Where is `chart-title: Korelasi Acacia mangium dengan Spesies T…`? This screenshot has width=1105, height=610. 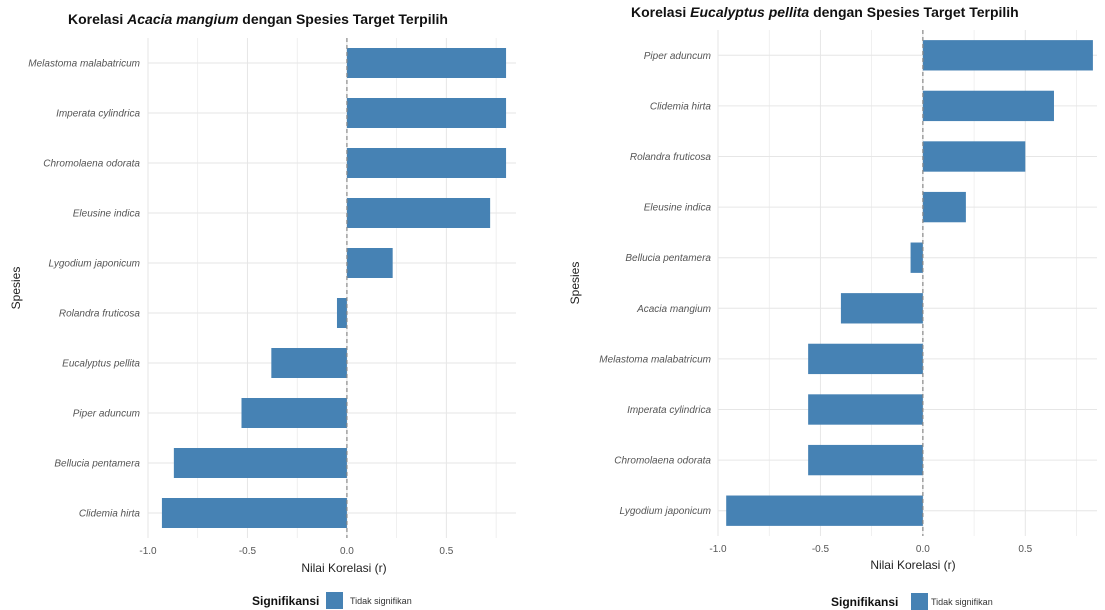
chart-title: Korelasi Acacia mangium dengan Spesies T… is located at coordinates (258, 19).